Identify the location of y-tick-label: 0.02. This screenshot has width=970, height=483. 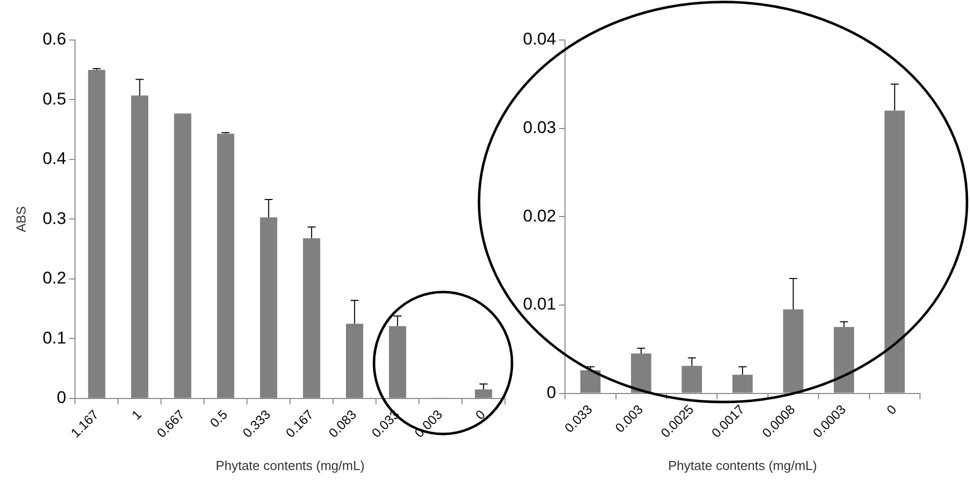
(539, 216).